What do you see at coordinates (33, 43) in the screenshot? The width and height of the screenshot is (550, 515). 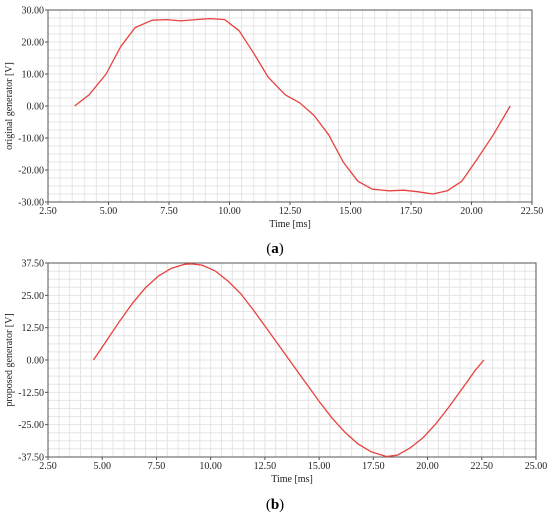 I see `y-tick-label: 20.00` at bounding box center [33, 43].